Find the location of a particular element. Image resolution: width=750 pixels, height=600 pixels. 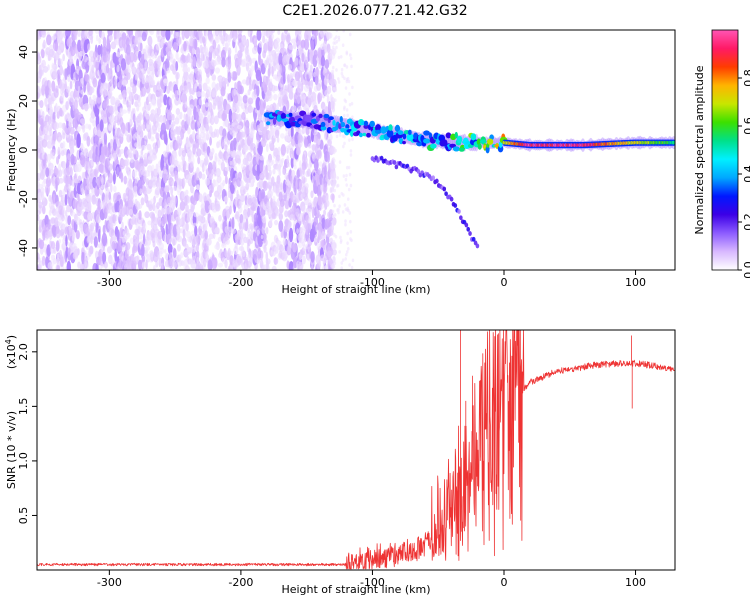

spectrogram-y-tick-label: -20 is located at coordinates (23, 199).